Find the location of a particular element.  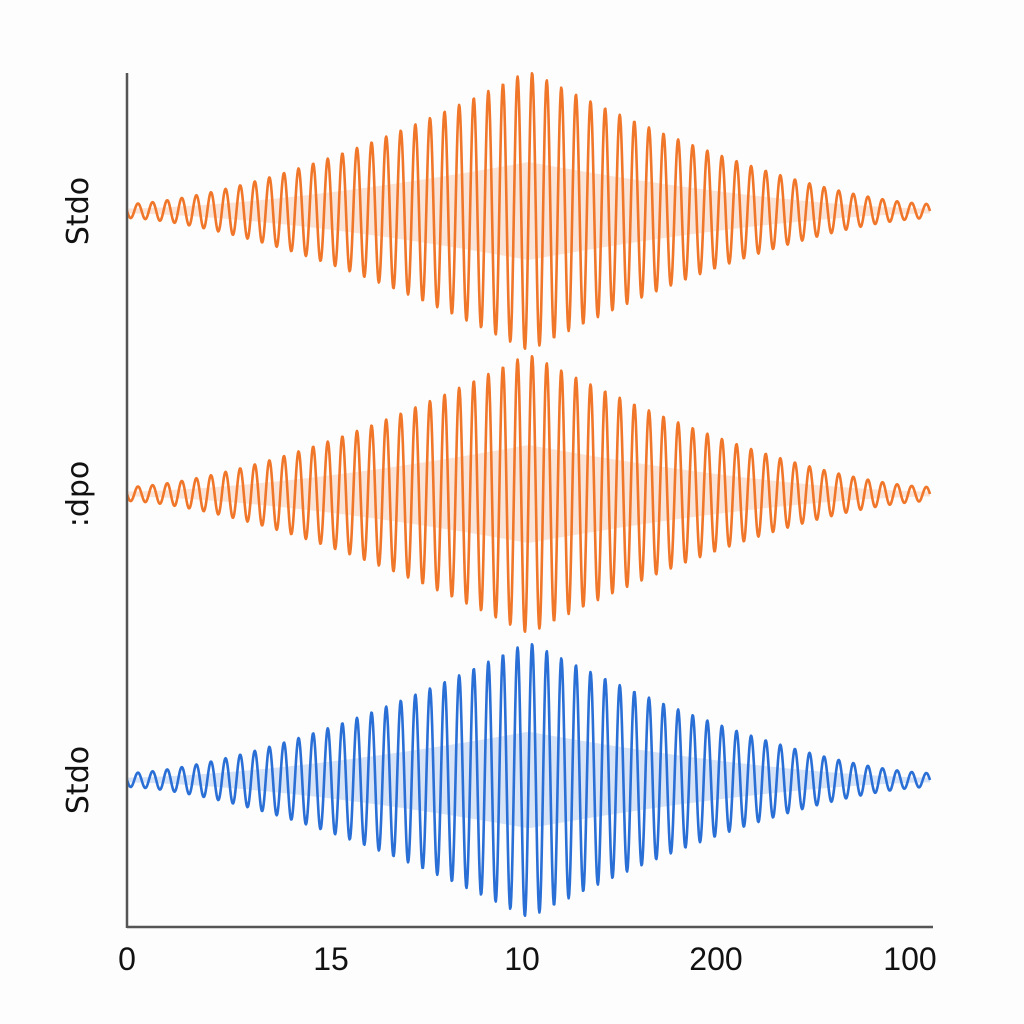

series-label-2: :dpo is located at coordinates (78, 494).